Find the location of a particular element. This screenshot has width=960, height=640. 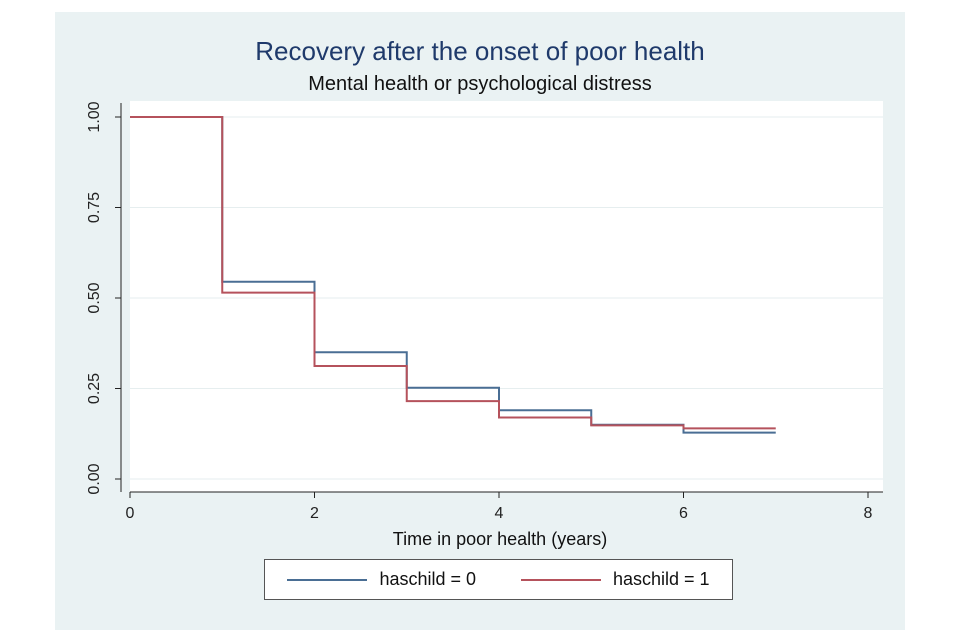

y-tick-label-0: 0.00 is located at coordinates (94, 478).